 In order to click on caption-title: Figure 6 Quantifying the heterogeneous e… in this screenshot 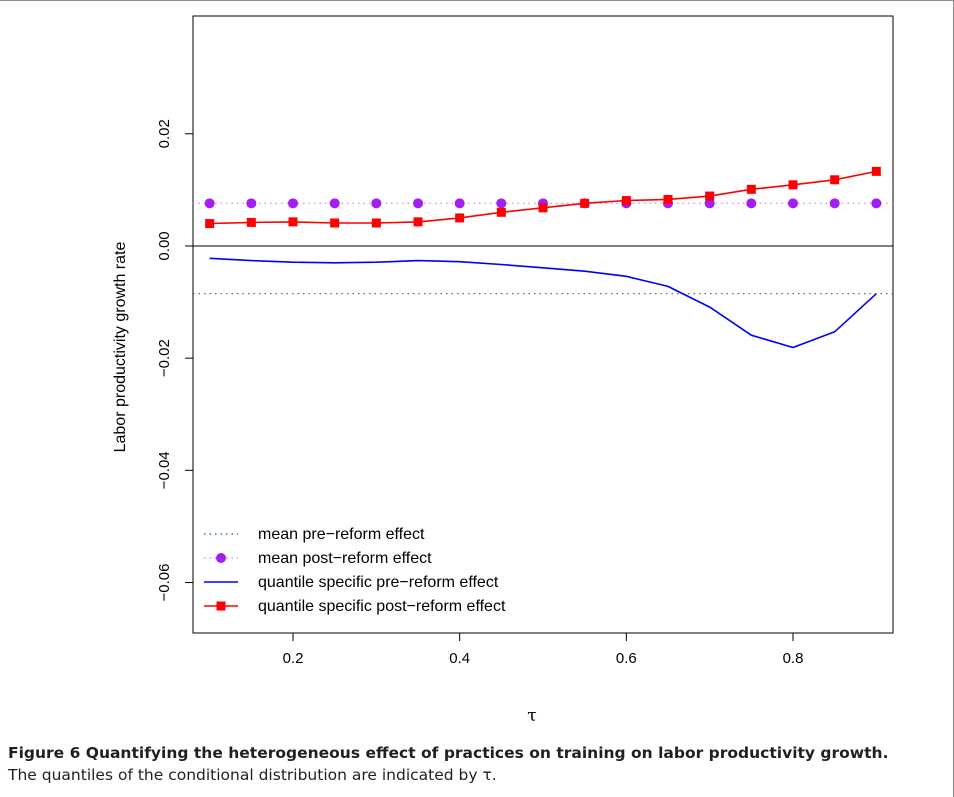, I will do `click(448, 753)`.